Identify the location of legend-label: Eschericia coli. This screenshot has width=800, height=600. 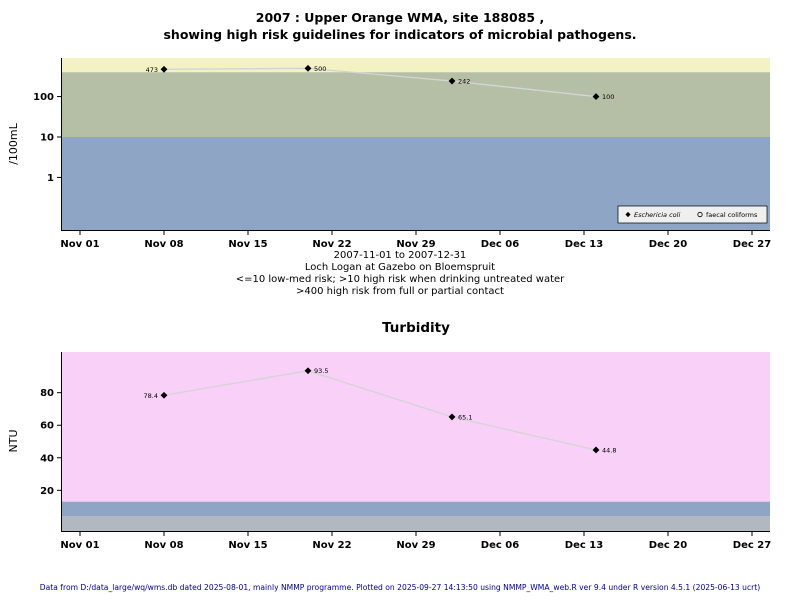
(657, 215).